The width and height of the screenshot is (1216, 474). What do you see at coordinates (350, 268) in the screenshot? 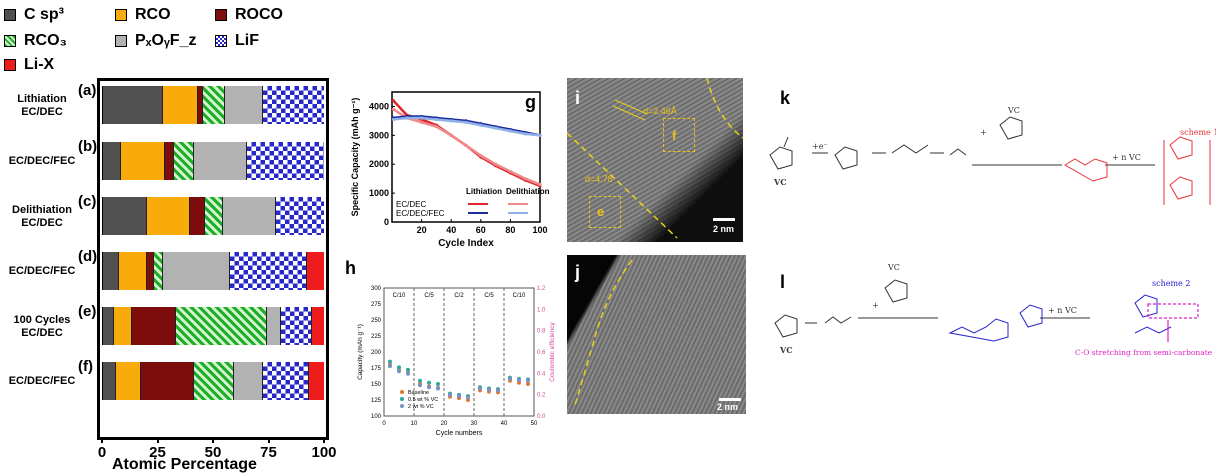
I see `panel-letter-h: h` at bounding box center [350, 268].